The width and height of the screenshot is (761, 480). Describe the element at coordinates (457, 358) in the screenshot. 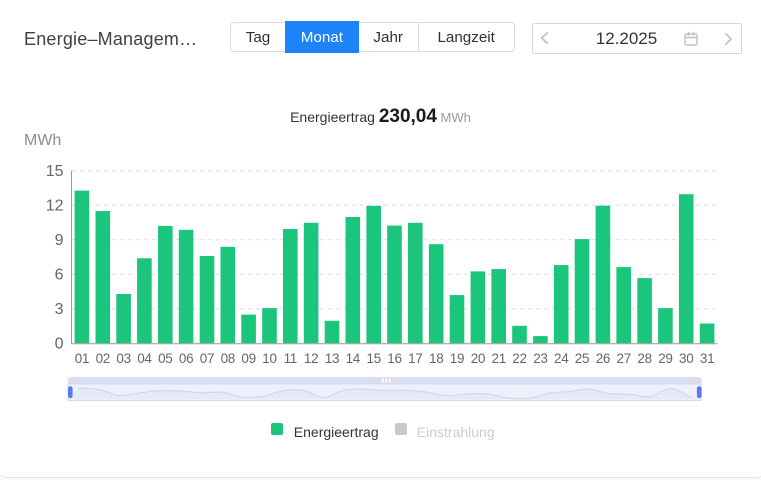

I see `svg-text: 19` at that location.